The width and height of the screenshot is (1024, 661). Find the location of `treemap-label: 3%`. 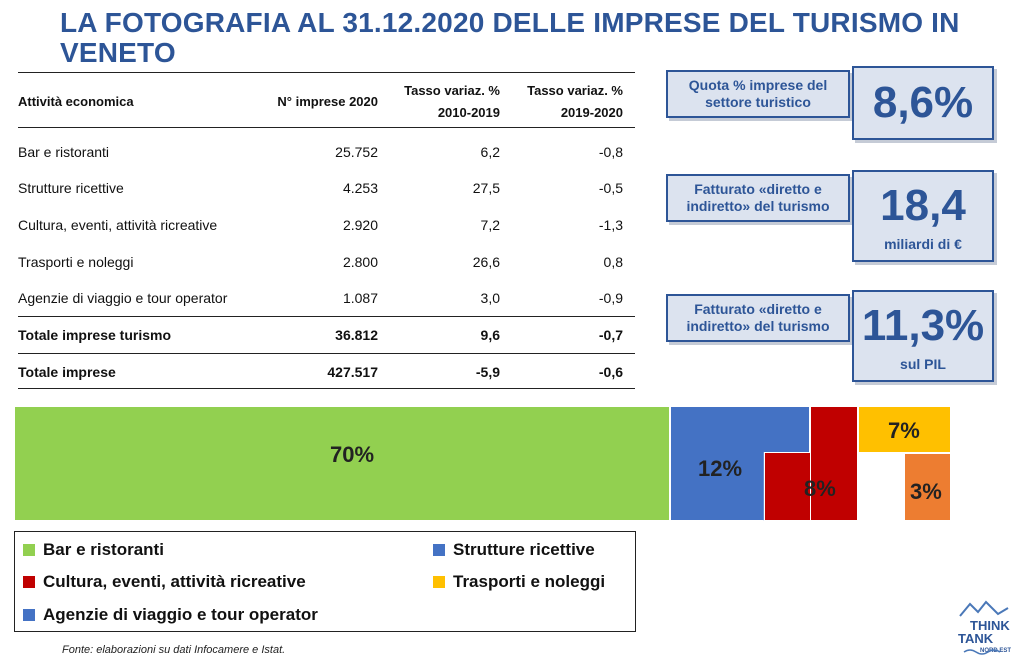

treemap-label: 3% is located at coordinates (926, 491).